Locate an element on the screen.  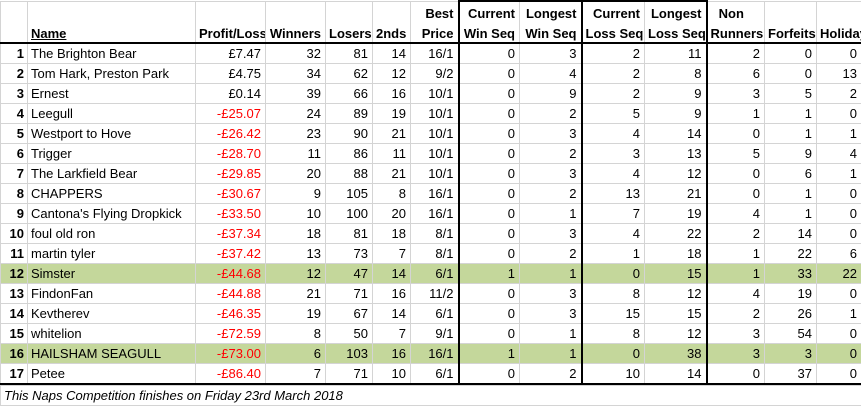
name-cell: Westport to Hove is located at coordinates (111, 133).